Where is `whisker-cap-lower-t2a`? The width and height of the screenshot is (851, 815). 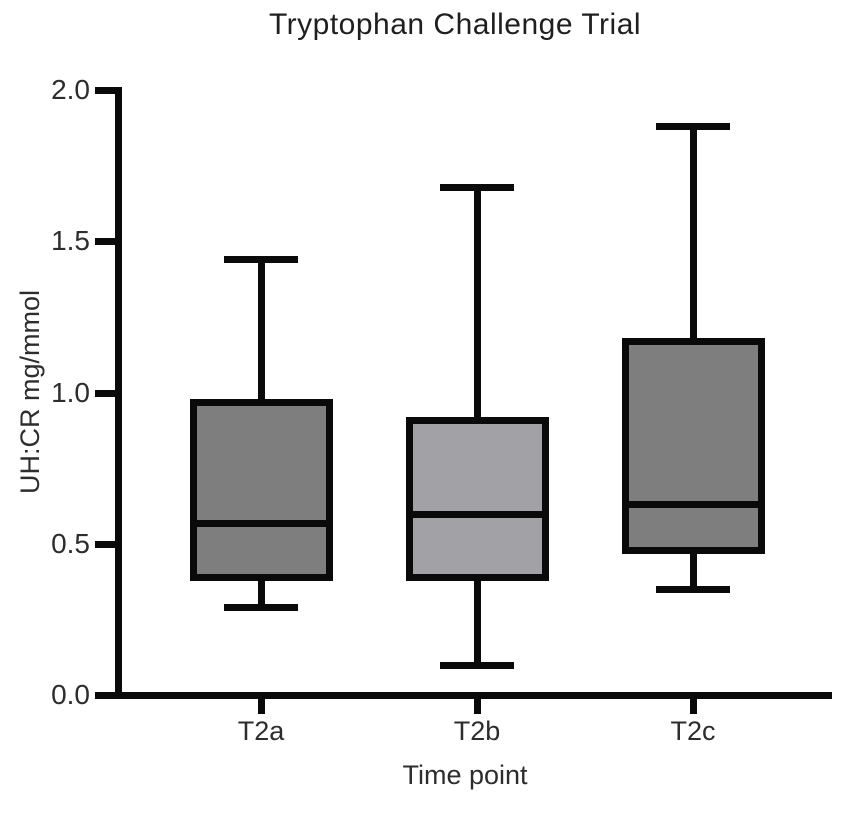 whisker-cap-lower-t2a is located at coordinates (261, 608).